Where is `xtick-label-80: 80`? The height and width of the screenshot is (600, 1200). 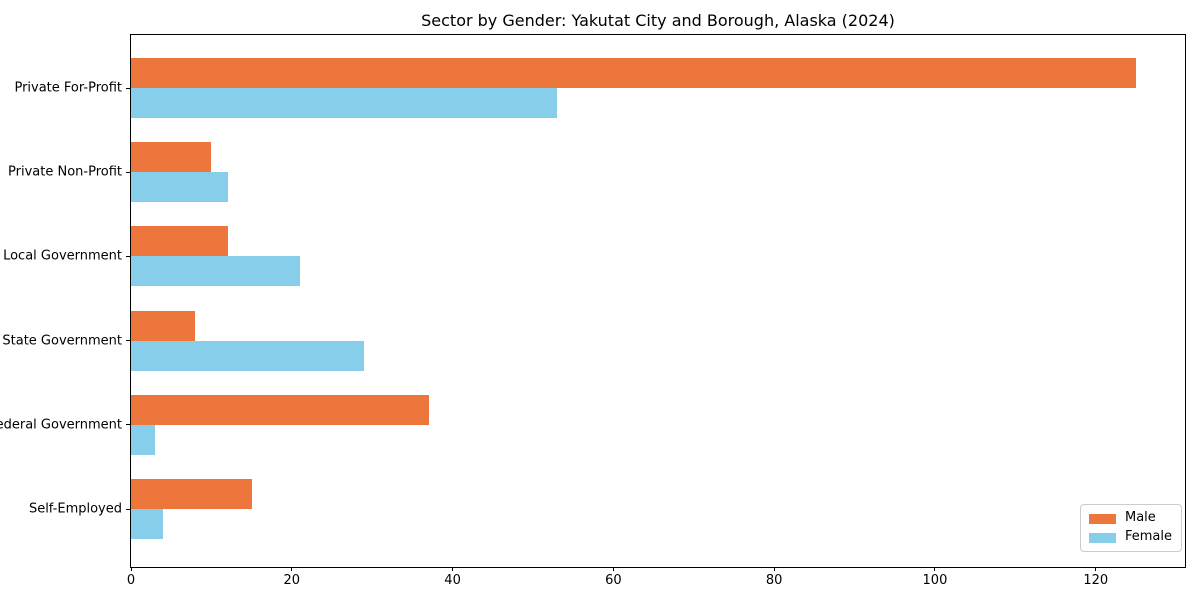
xtick-label-80: 80 is located at coordinates (774, 580).